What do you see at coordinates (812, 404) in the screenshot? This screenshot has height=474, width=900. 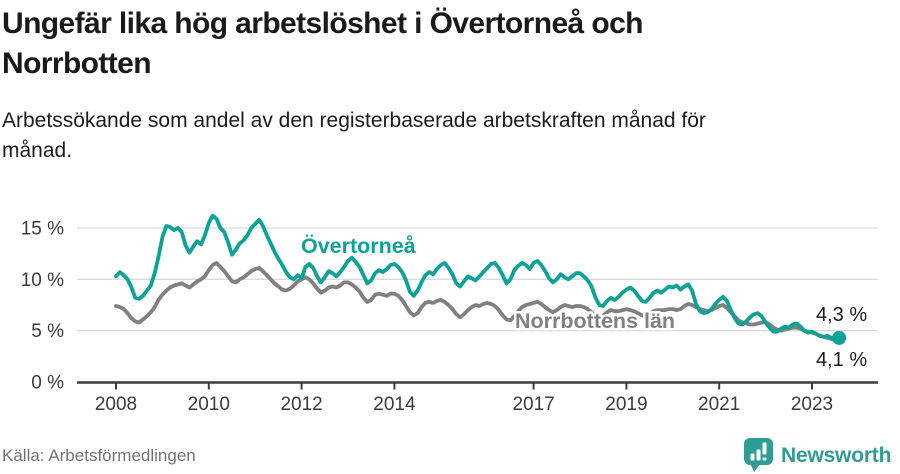 I see `x-axis-tick-label: 2023` at bounding box center [812, 404].